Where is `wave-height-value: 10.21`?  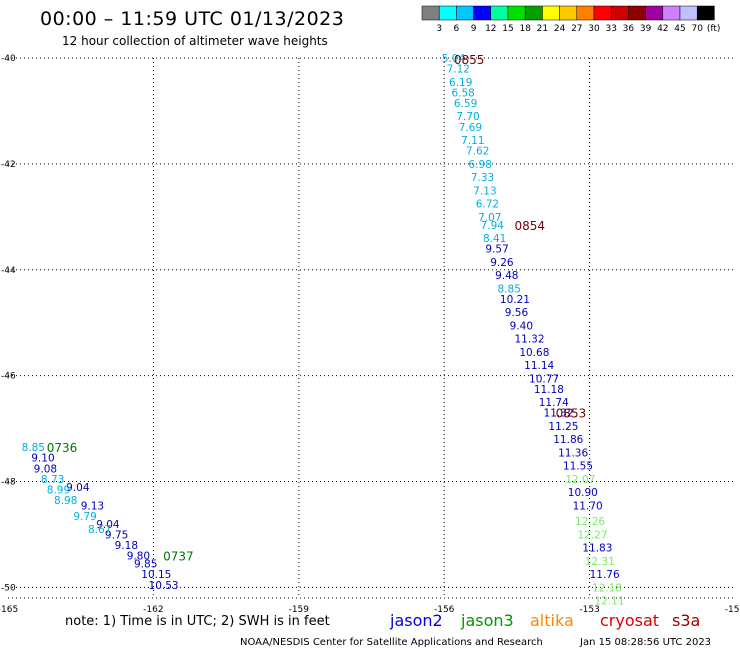 wave-height-value: 10.21 is located at coordinates (515, 300).